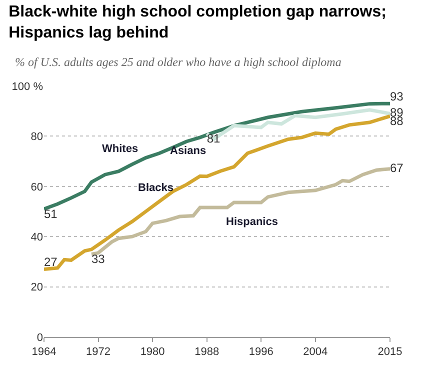 Image resolution: width=430 pixels, height=370 pixels. Describe the element at coordinates (390, 352) in the screenshot. I see `x-tick-label: 2015` at that location.